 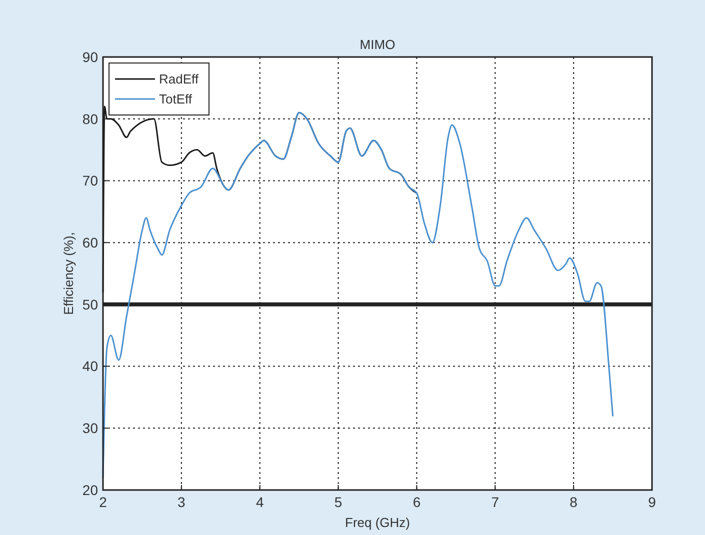 What do you see at coordinates (377, 522) in the screenshot?
I see `x-axis-title: Freq (GHz)` at bounding box center [377, 522].